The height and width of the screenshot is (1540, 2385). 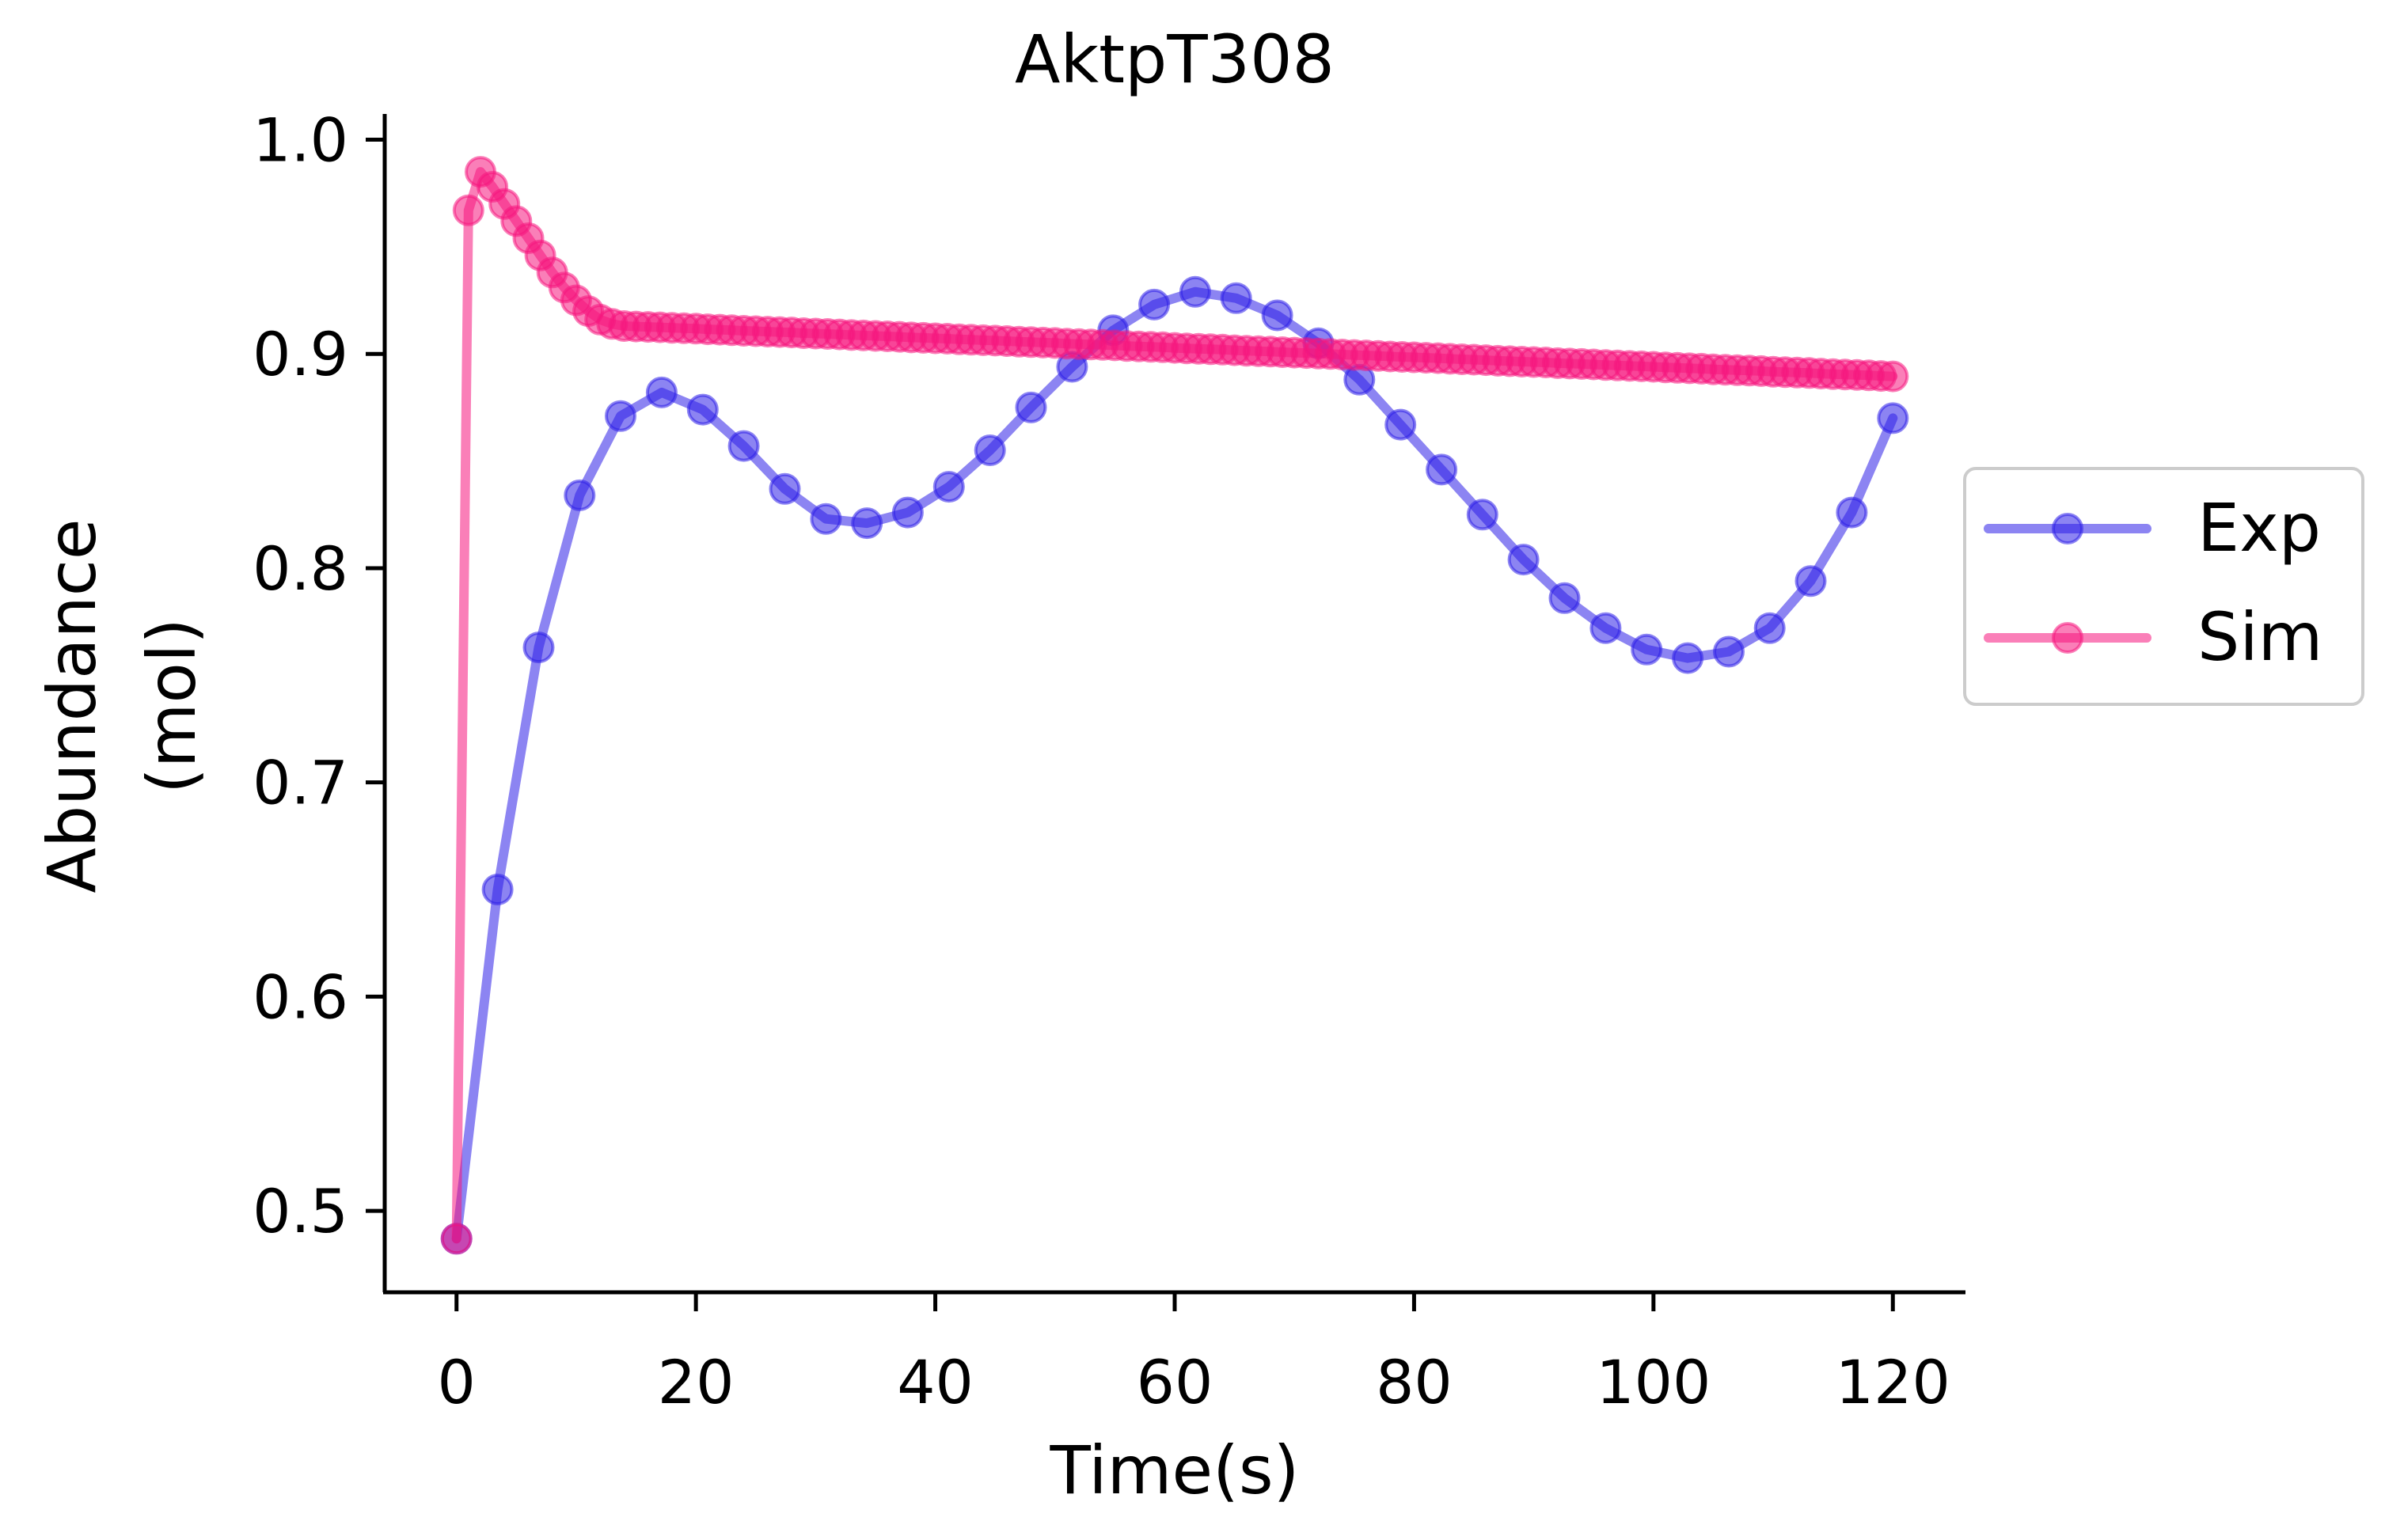 I want to click on legend-label-exp: Exp, so click(x=2259, y=528).